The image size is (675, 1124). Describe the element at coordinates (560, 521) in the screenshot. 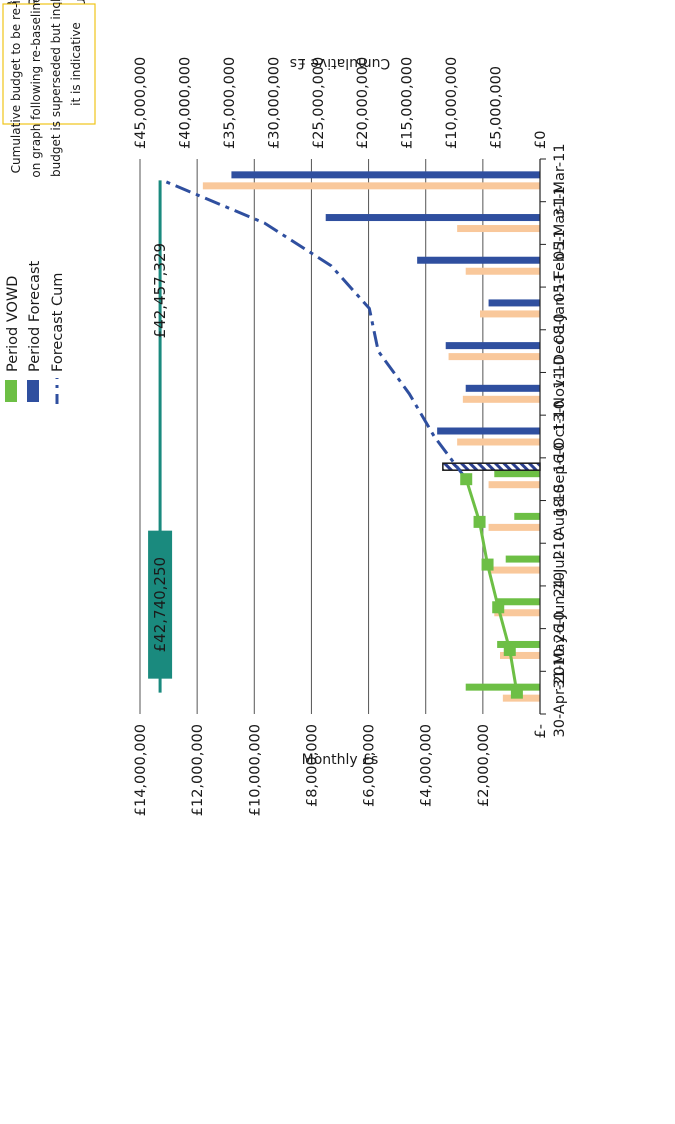

I see `category-label: 21-Aug-10` at that location.